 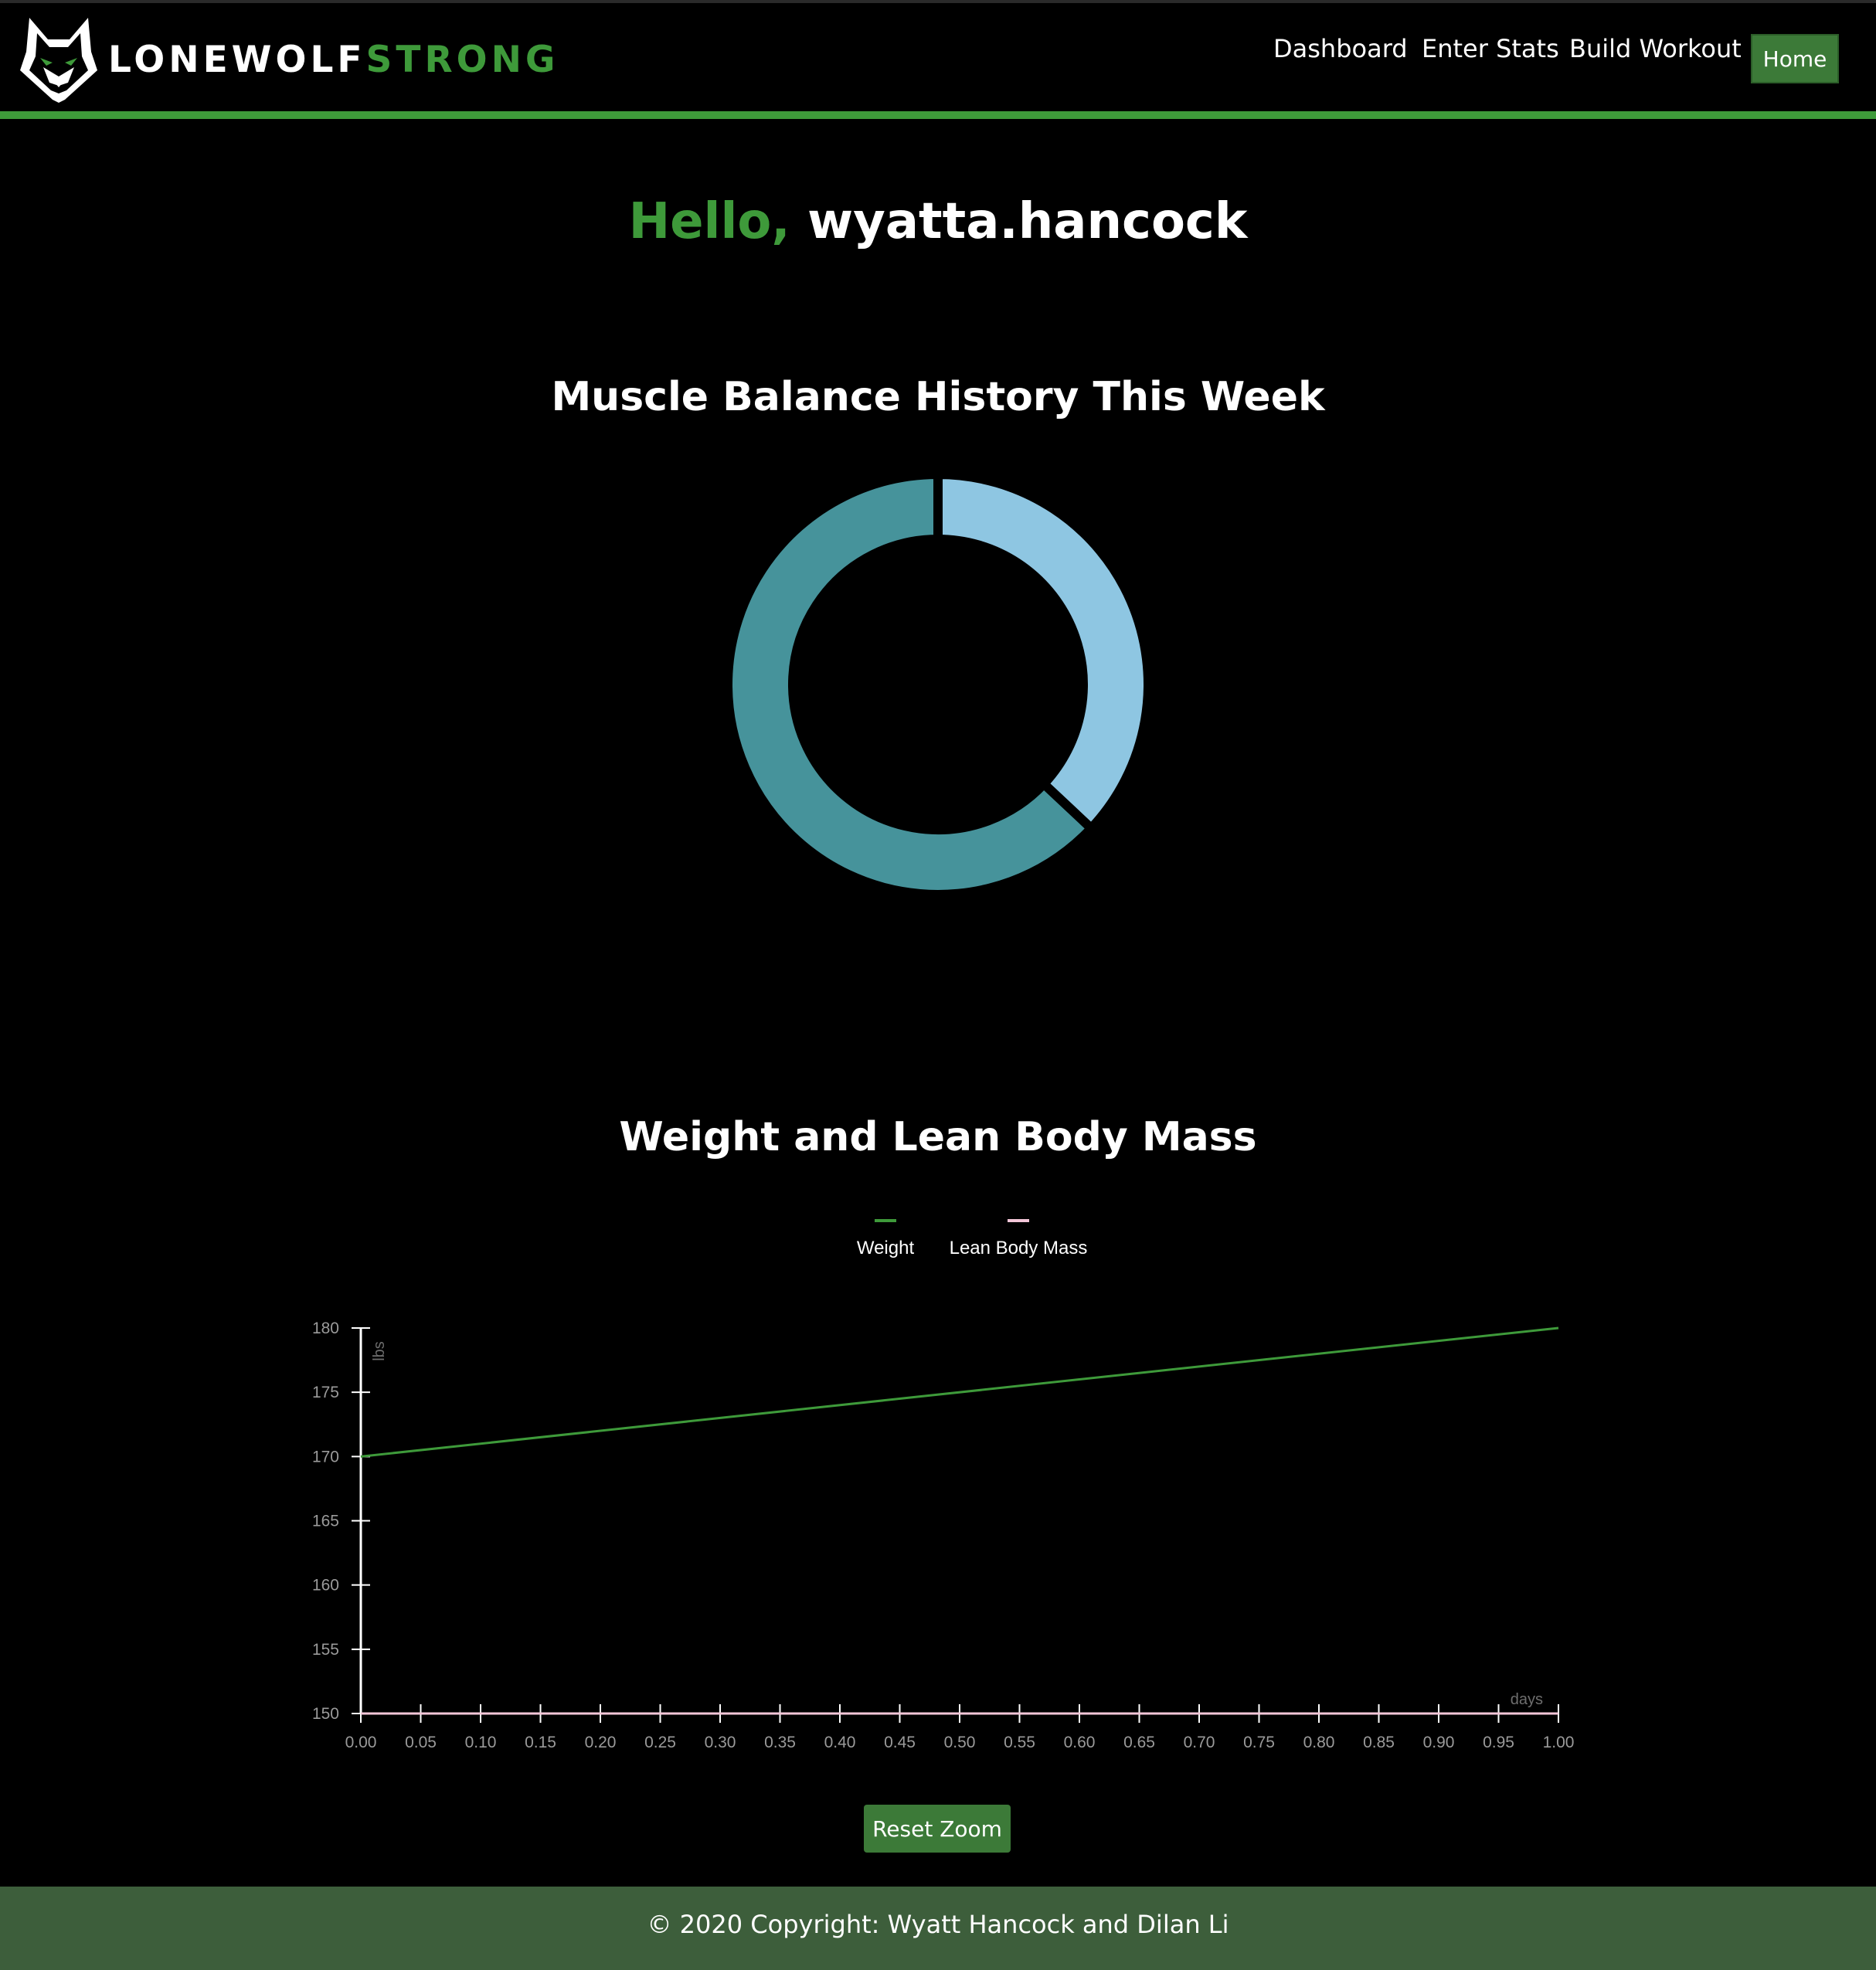 What do you see at coordinates (325, 1457) in the screenshot?
I see `y-tick-label: 170` at bounding box center [325, 1457].